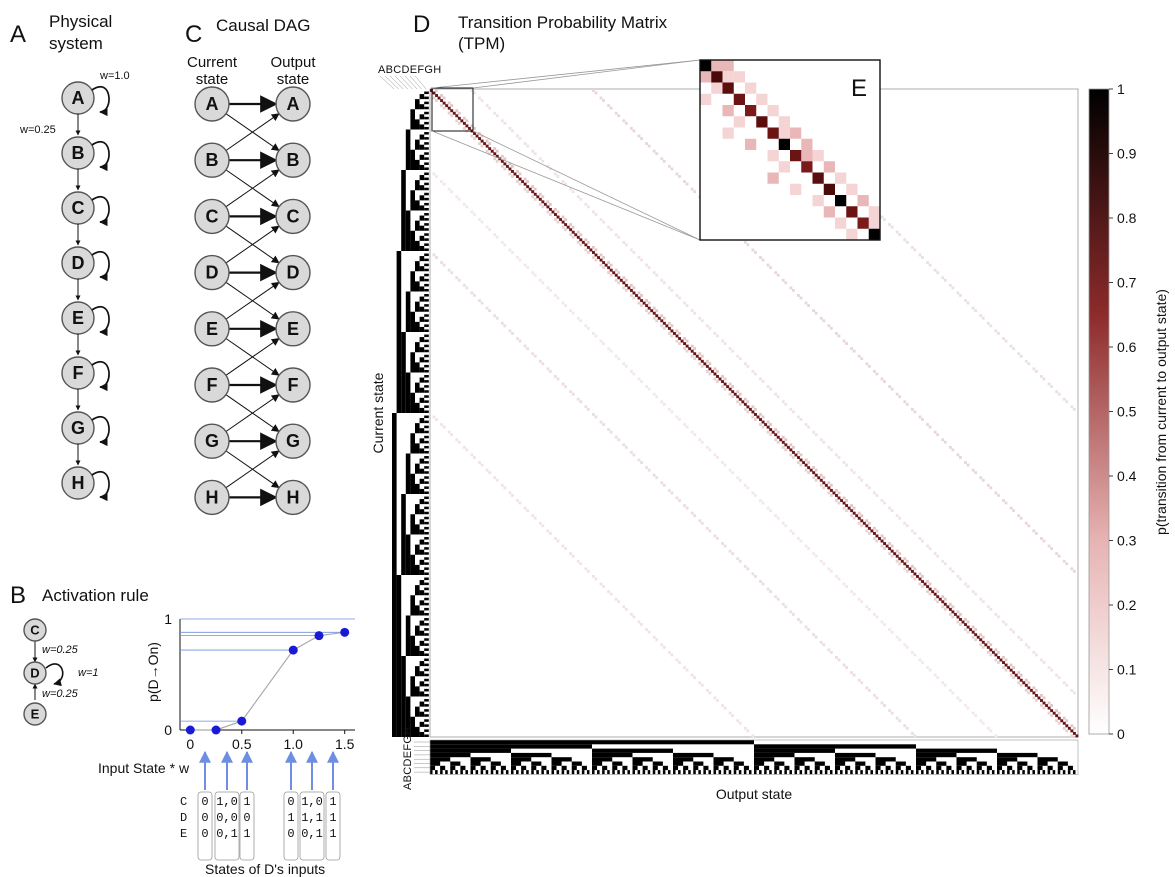  Describe the element at coordinates (293, 216) in the screenshot. I see `output-node-c` at that location.